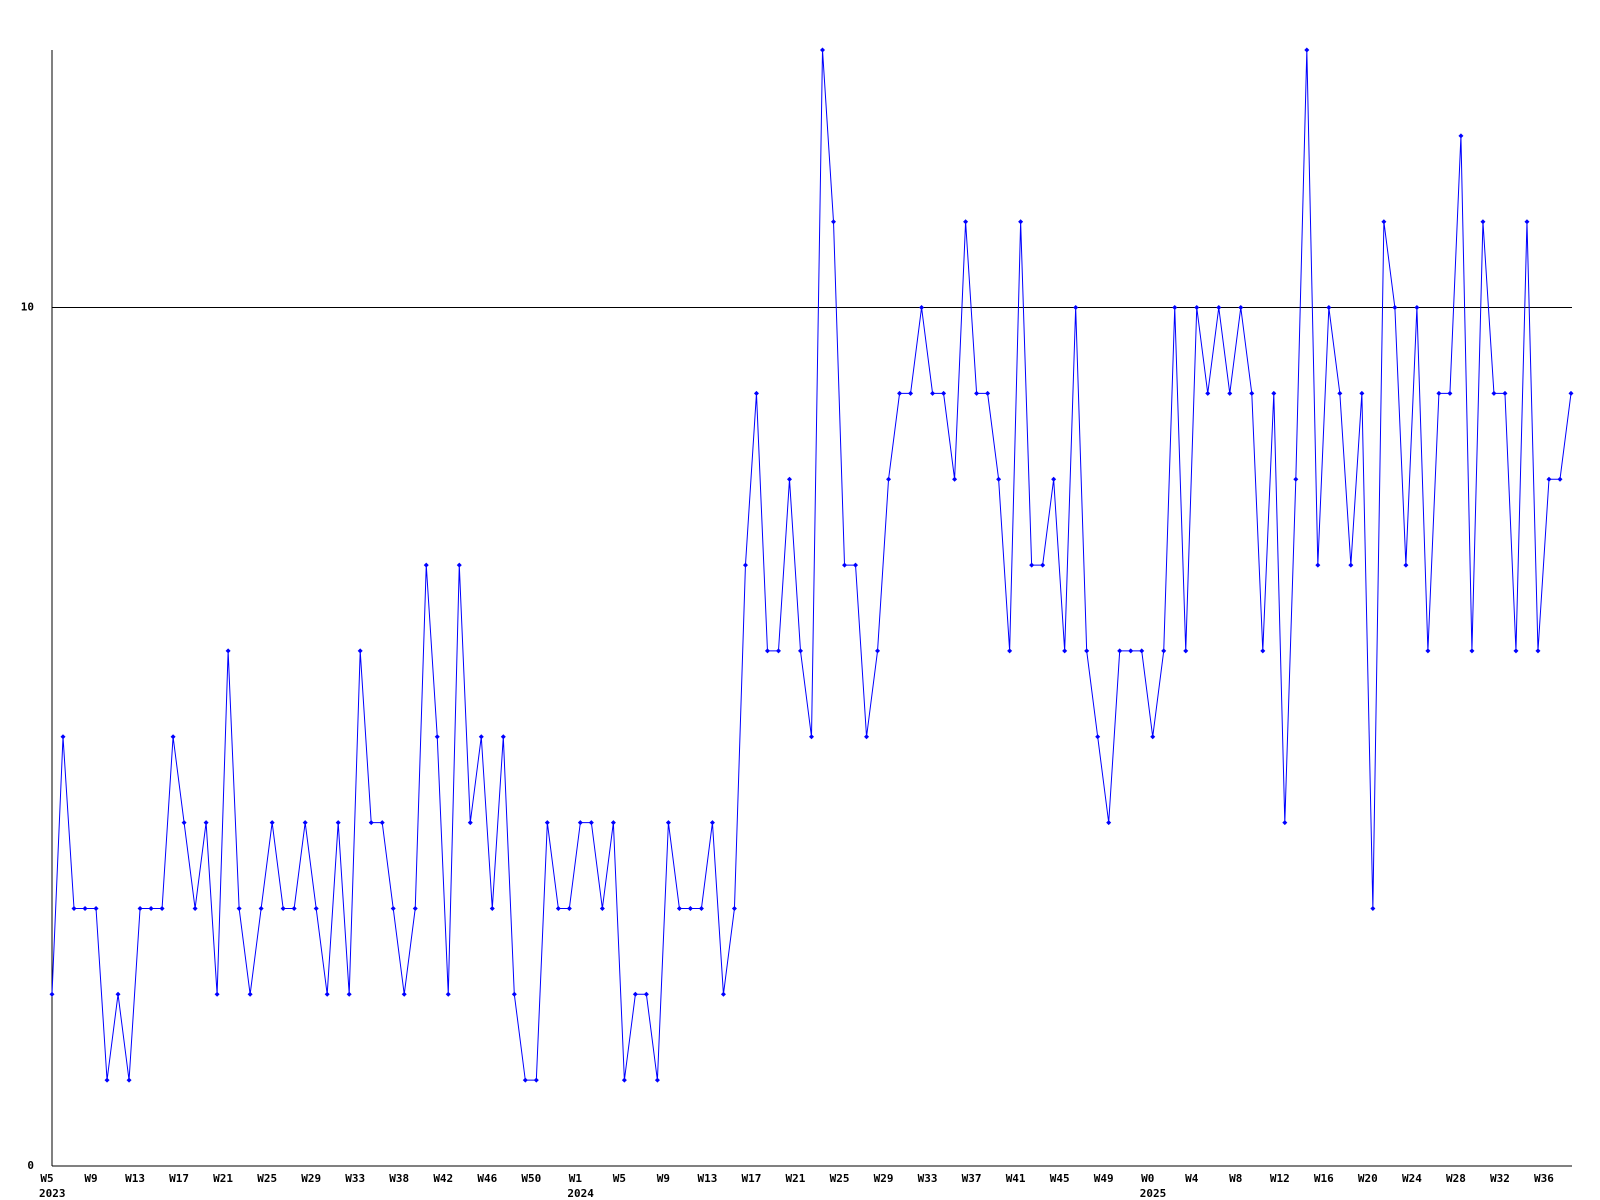 The width and height of the screenshot is (1600, 1200). I want to click on x-tick-label: W36, so click(1544, 1178).